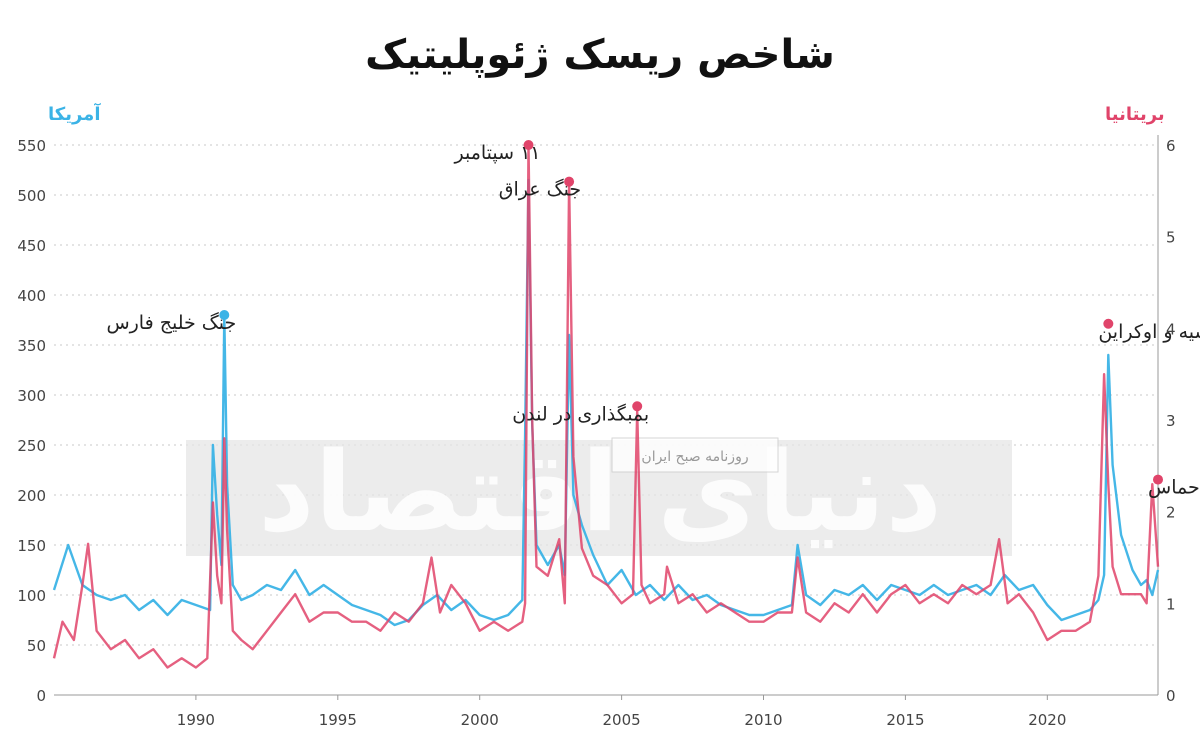 This screenshot has height=749, width=1200. I want to click on annotation-label: ۱۱ سپتامبر, so click(496, 153).